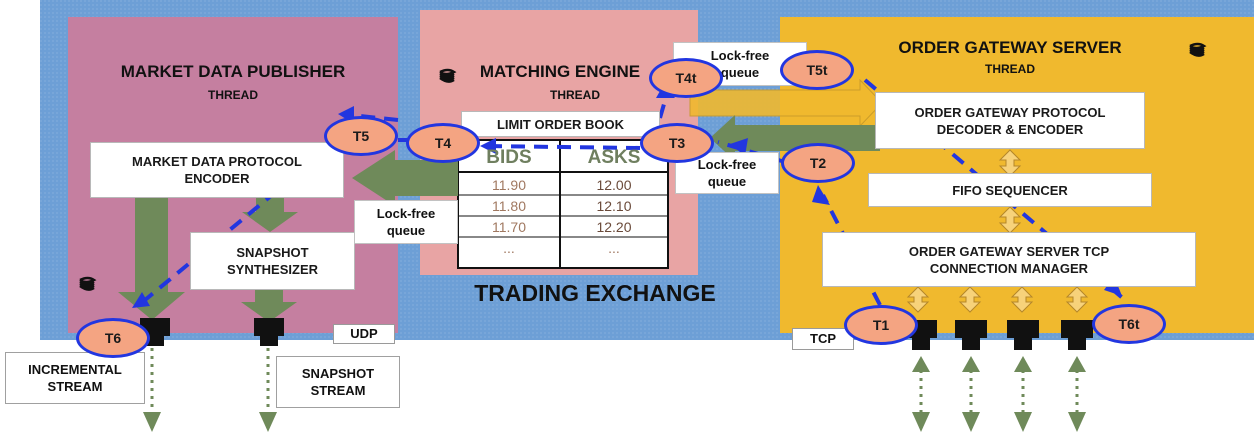  Describe the element at coordinates (786, 103) in the screenshot. I see `me-to-gateway-arrow` at that location.